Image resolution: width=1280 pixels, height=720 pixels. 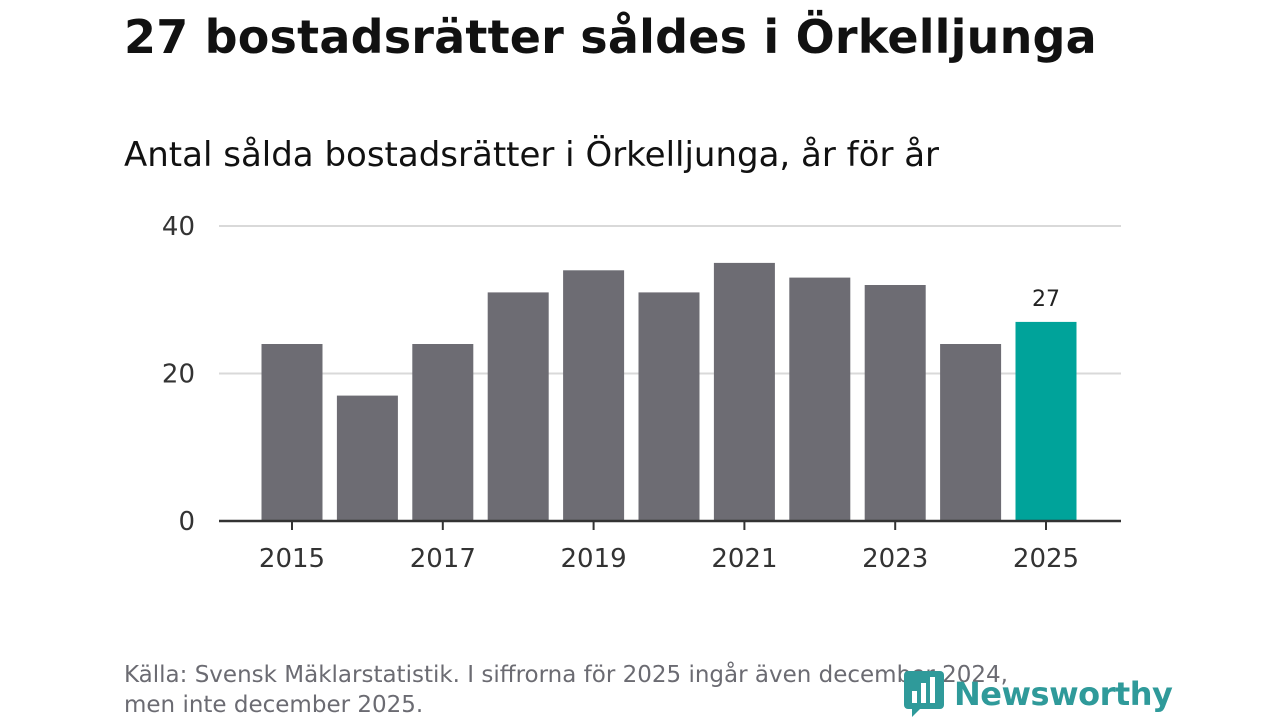 I want to click on newsworthy-logo-icon, so click(x=924, y=694).